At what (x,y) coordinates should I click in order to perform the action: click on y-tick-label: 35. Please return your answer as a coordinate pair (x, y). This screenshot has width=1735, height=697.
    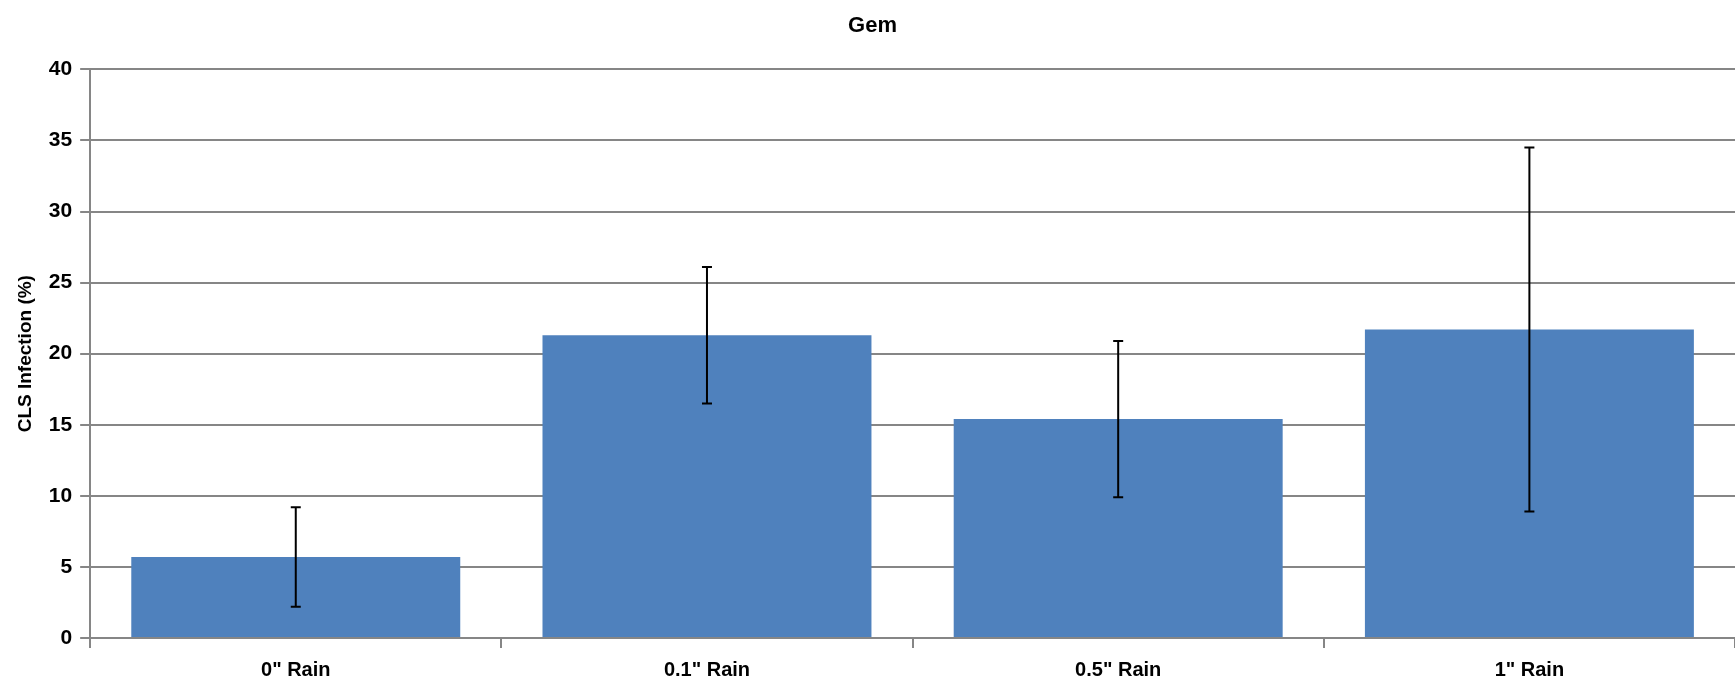
    Looking at the image, I should click on (60, 139).